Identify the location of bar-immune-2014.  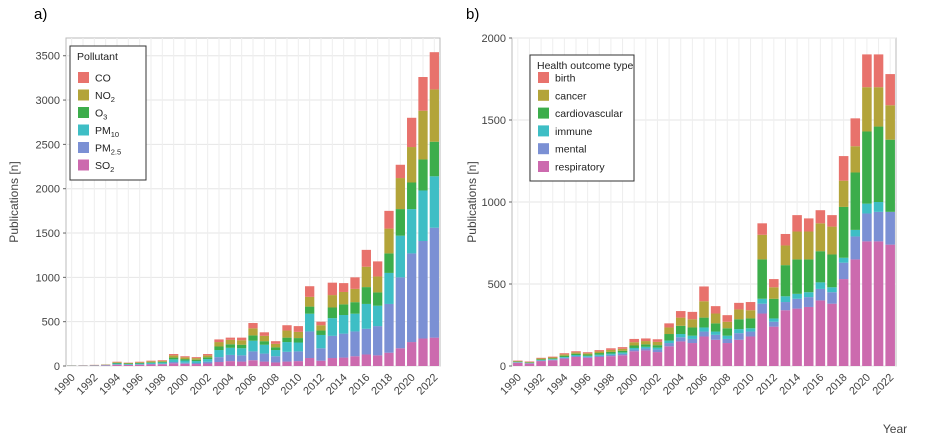
(797, 296).